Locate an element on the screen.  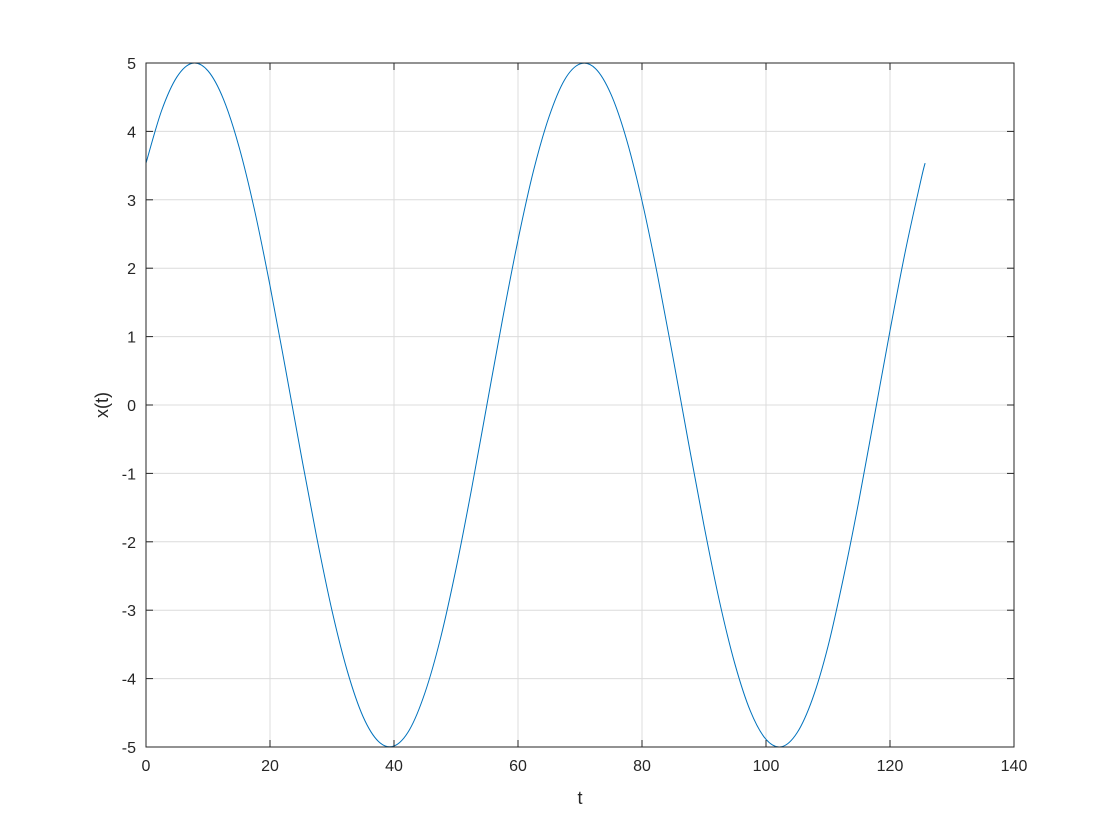
x-axis-label: t is located at coordinates (579, 798).